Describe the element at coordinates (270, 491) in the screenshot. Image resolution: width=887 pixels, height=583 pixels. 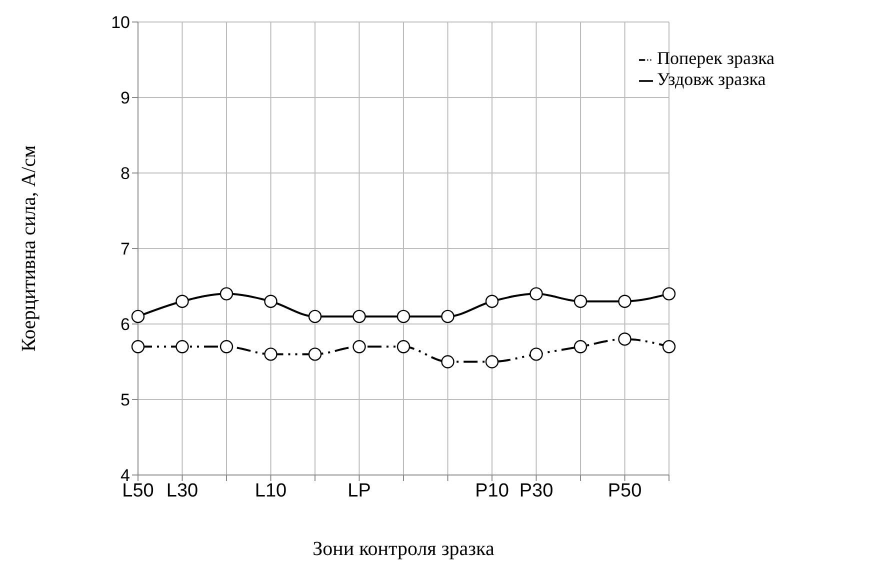
I see `x-tick-label: L10` at that location.